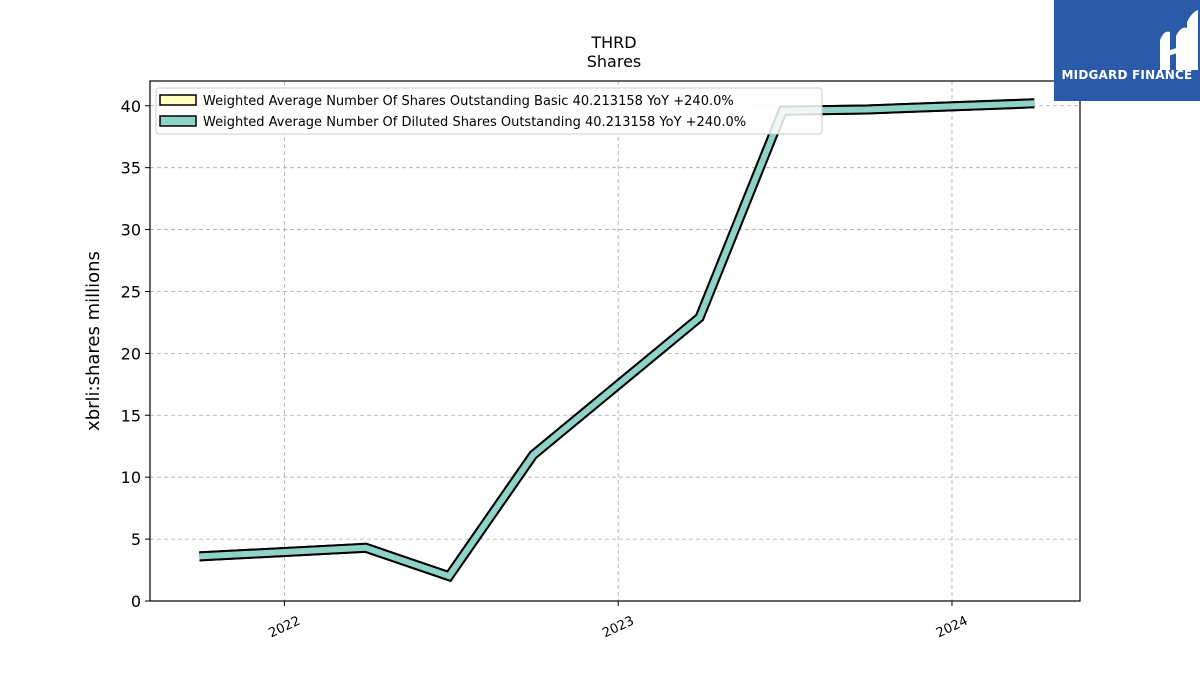 Image resolution: width=1200 pixels, height=675 pixels. Describe the element at coordinates (1127, 75) in the screenshot. I see `logo-text: MIDGARD FINANCE` at that location.